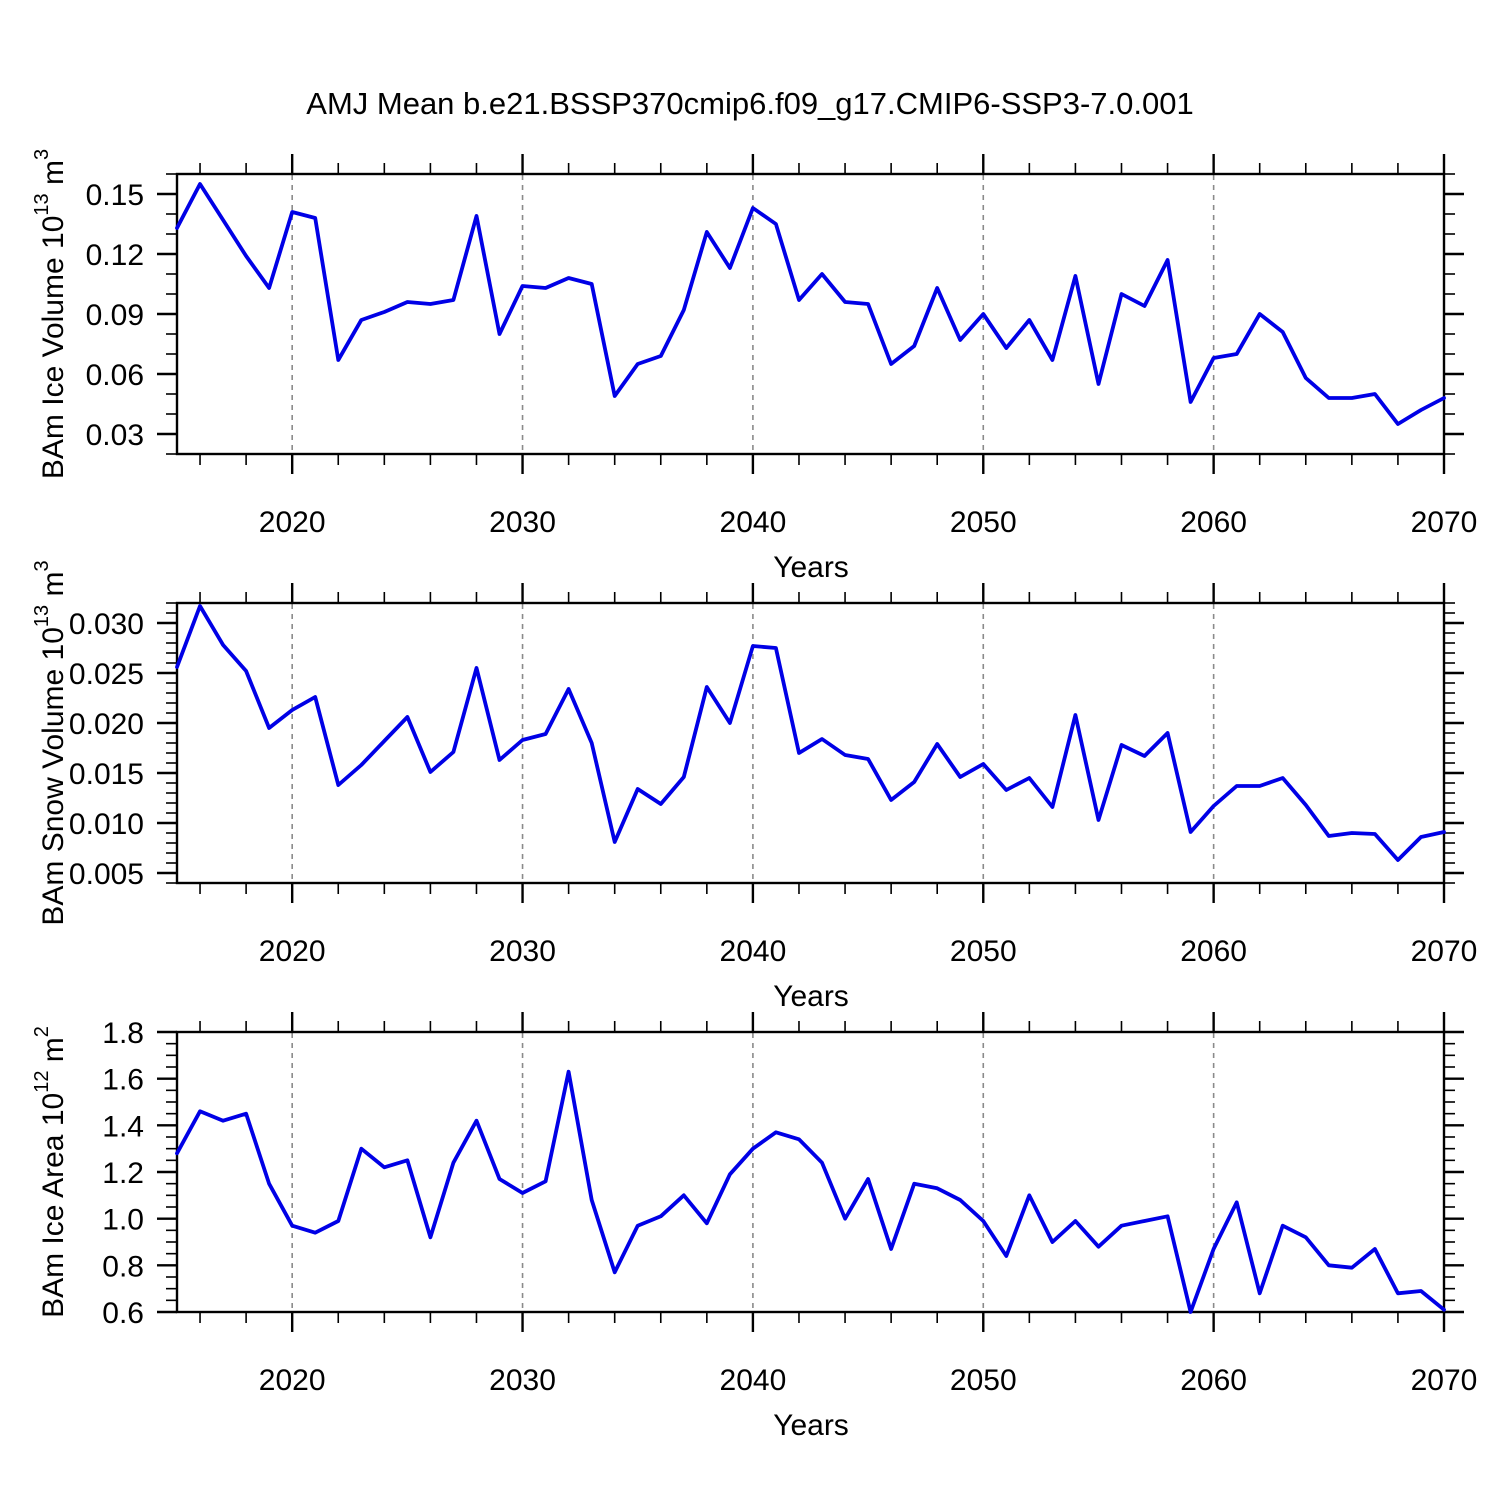  I want to click on y-tick-label: 0.06, so click(115, 375).